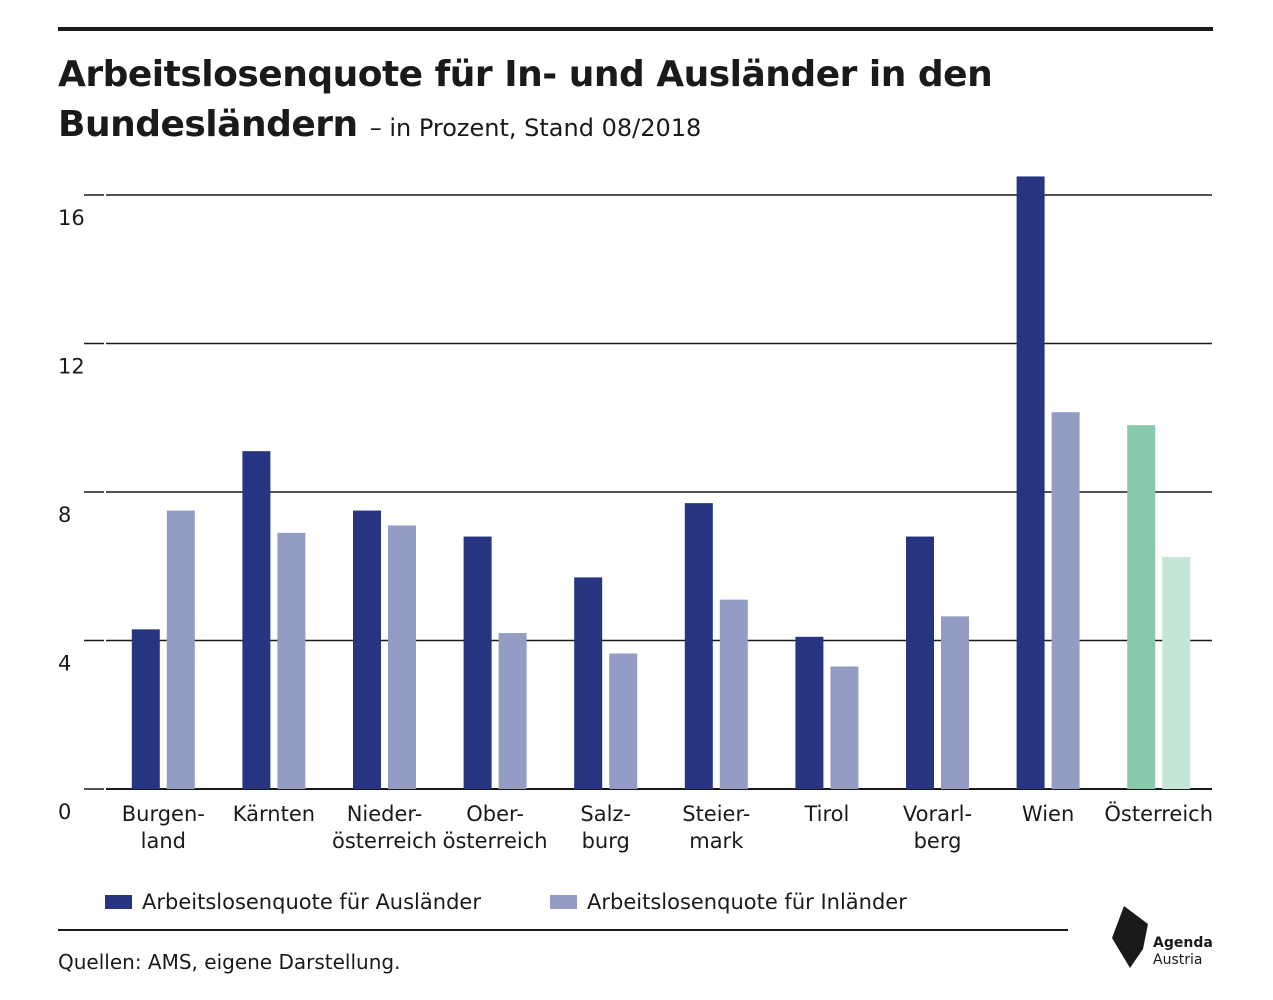  Describe the element at coordinates (563, 930) in the screenshot. I see `bottom-rule` at that location.